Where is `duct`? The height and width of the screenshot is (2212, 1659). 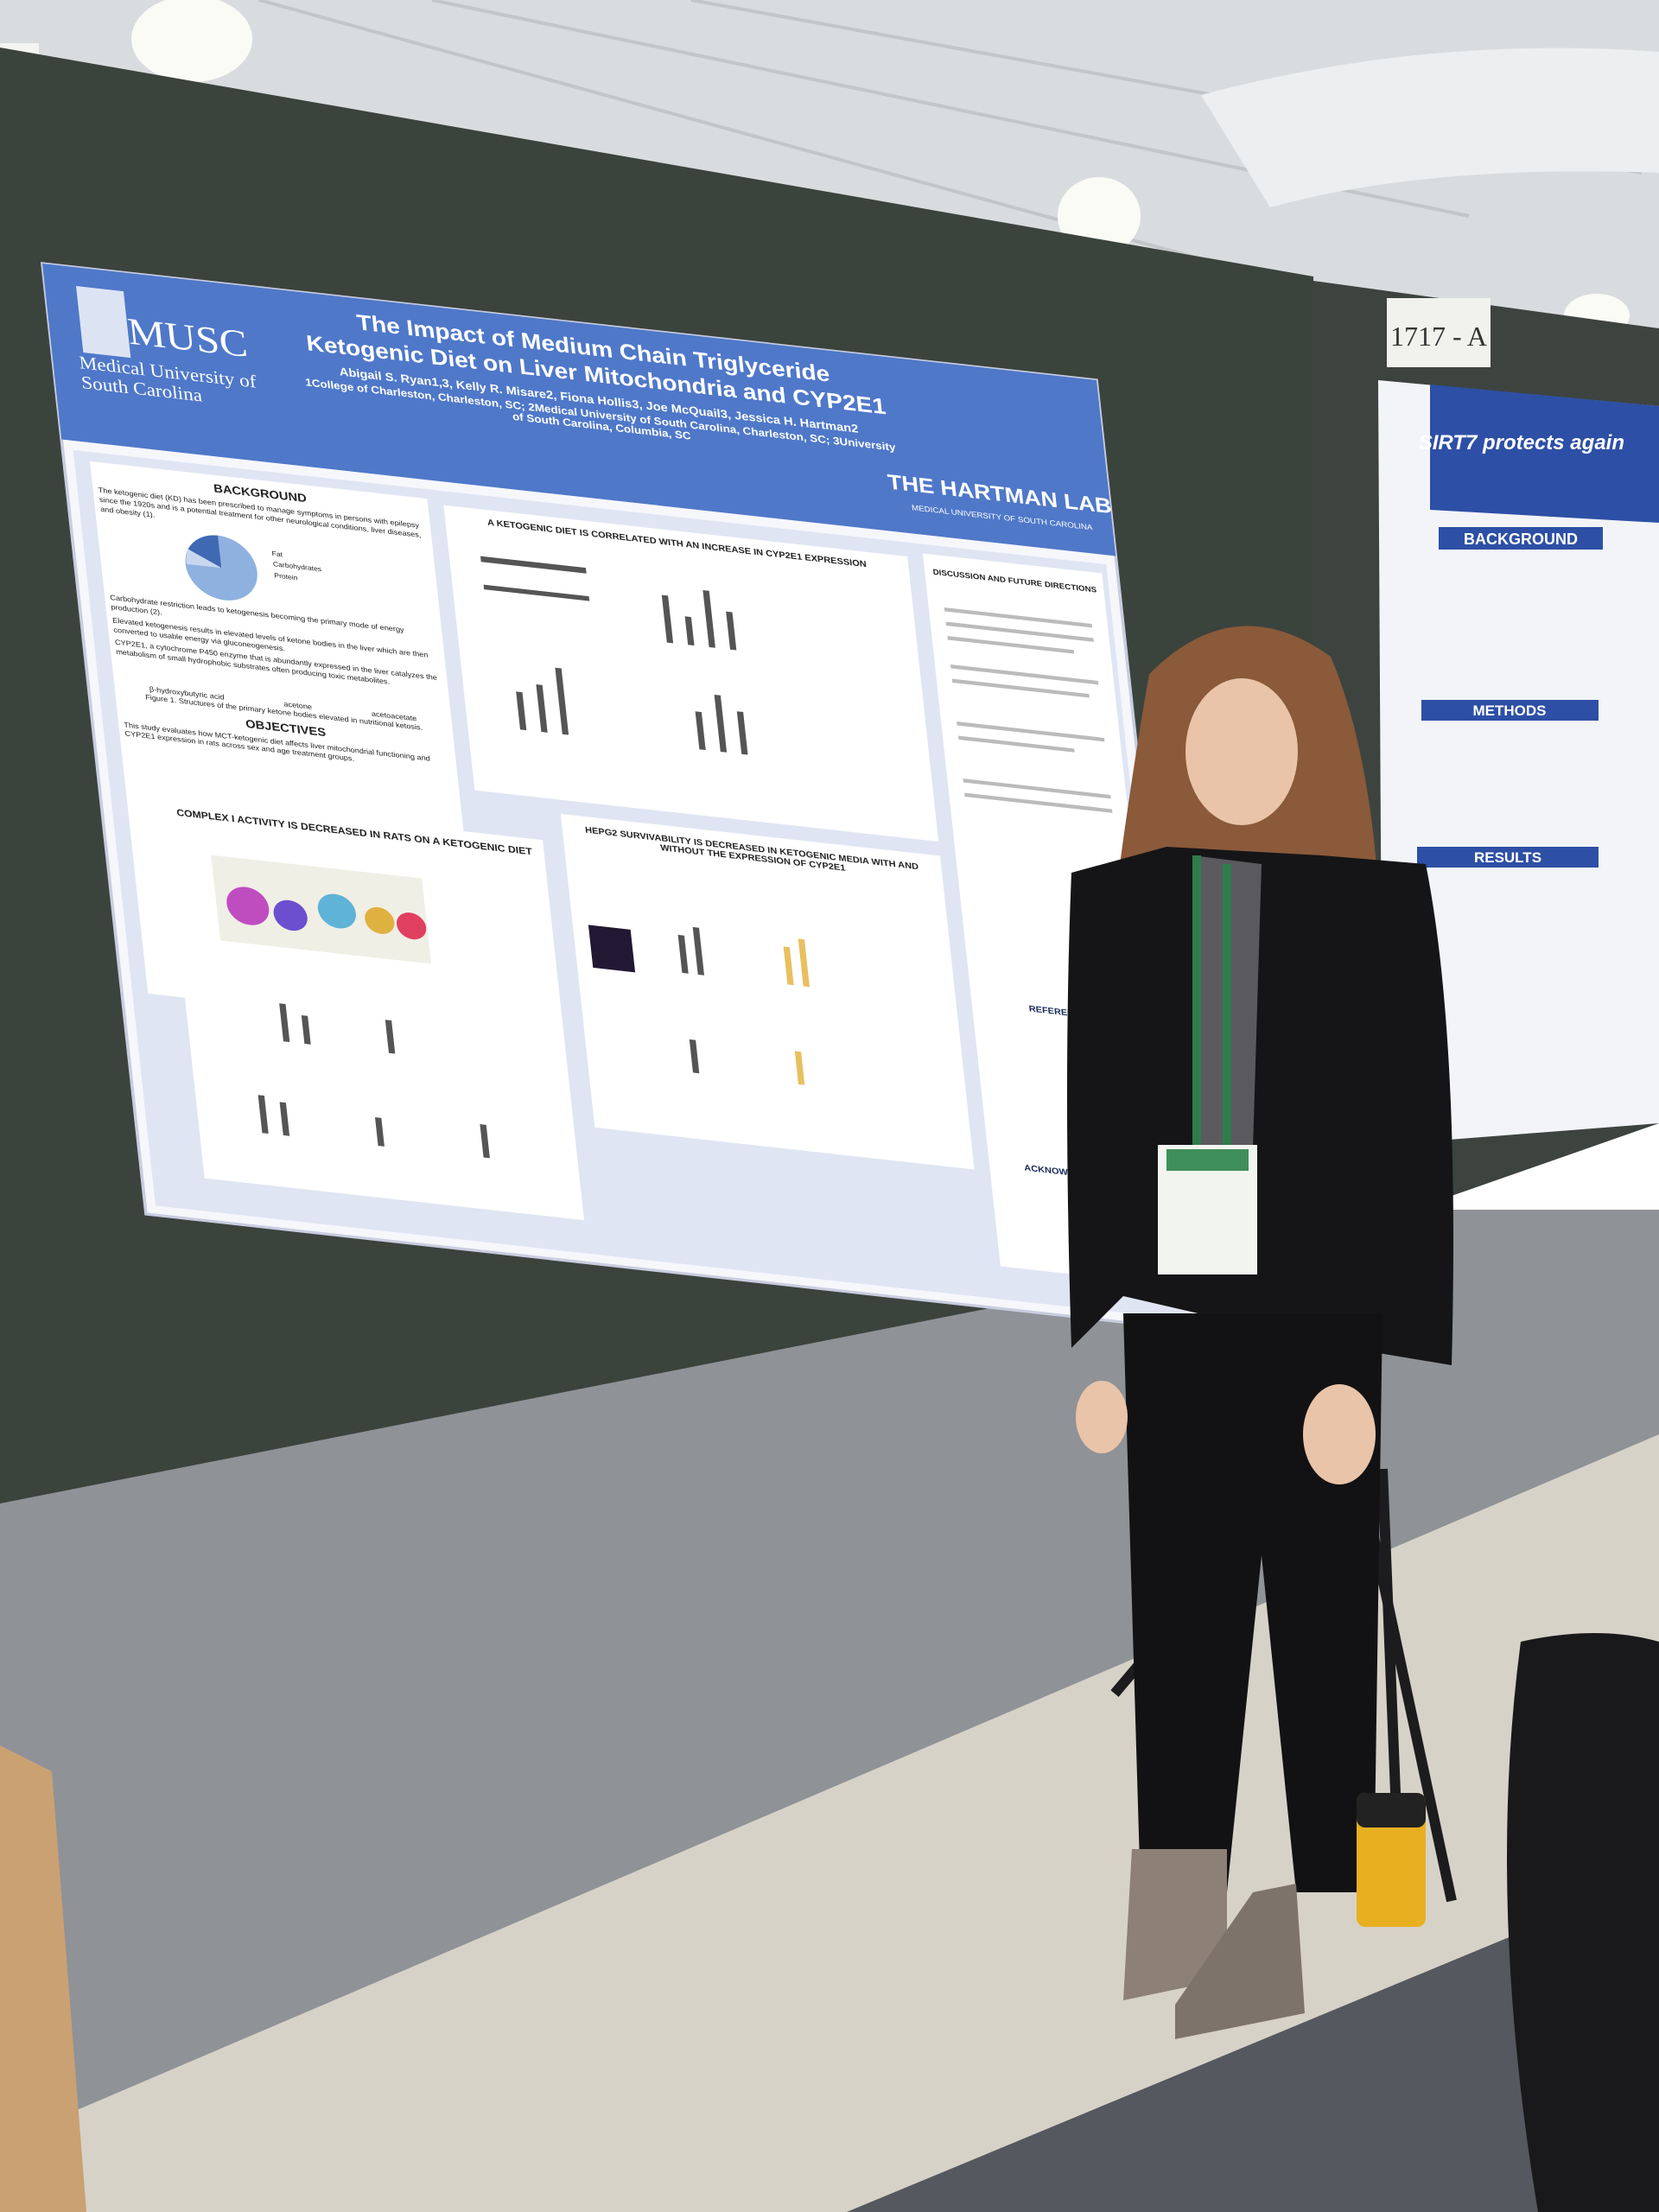 duct is located at coordinates (1430, 127).